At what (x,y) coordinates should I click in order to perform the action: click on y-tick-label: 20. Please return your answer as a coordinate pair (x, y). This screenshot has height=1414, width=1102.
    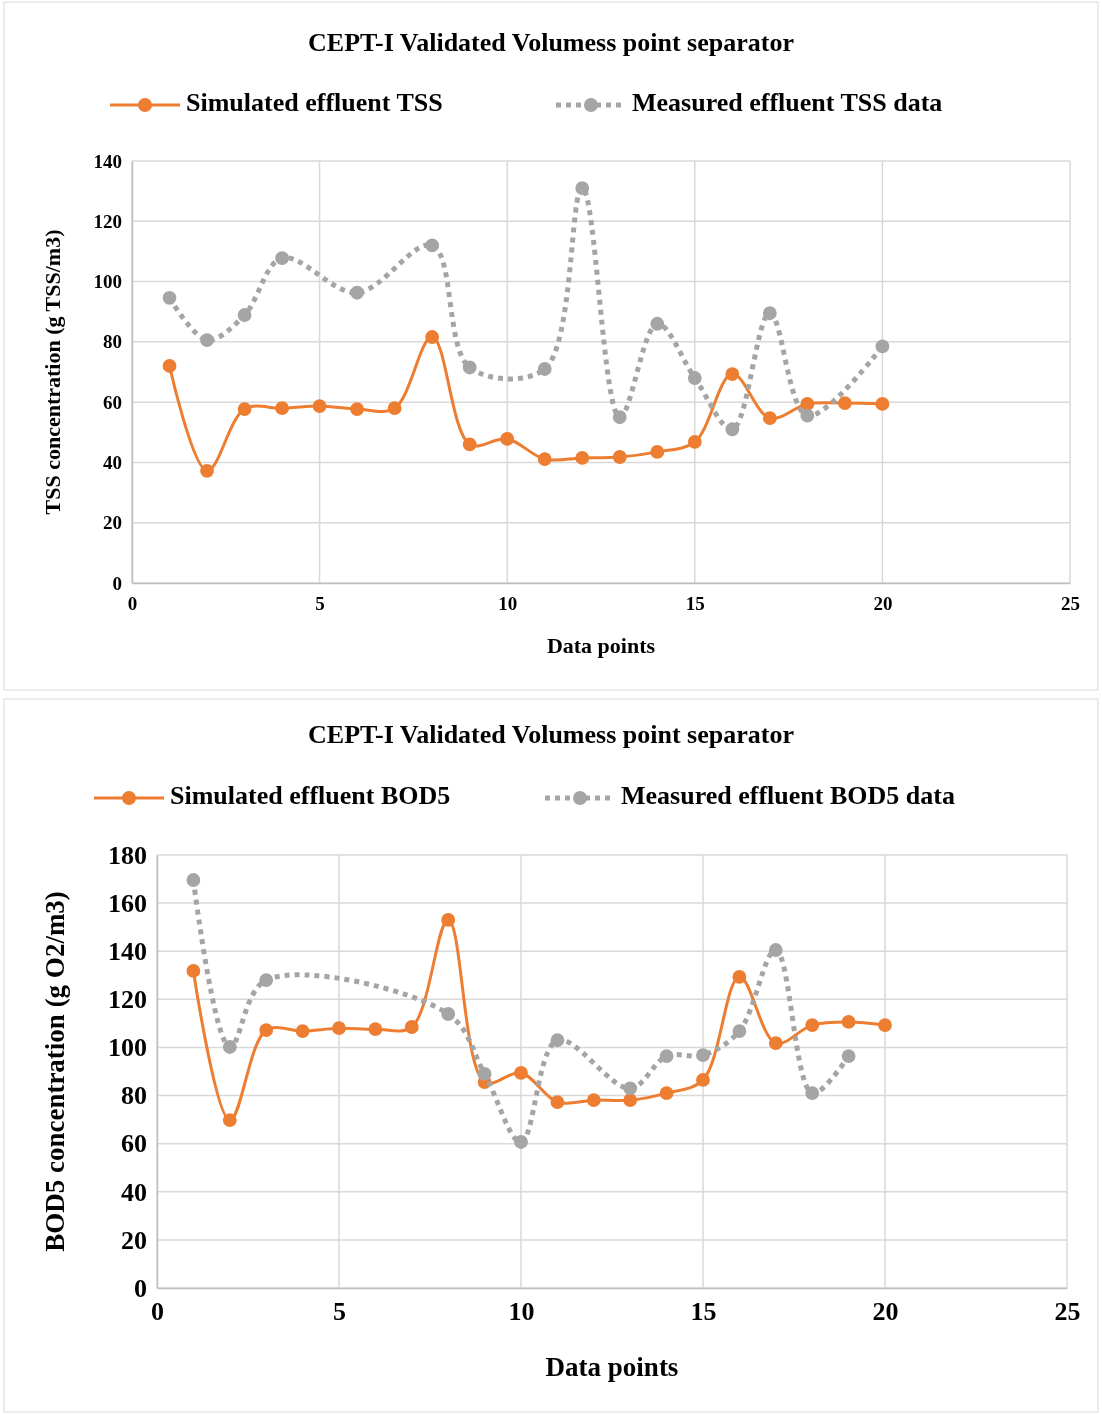
    Looking at the image, I should click on (112, 523).